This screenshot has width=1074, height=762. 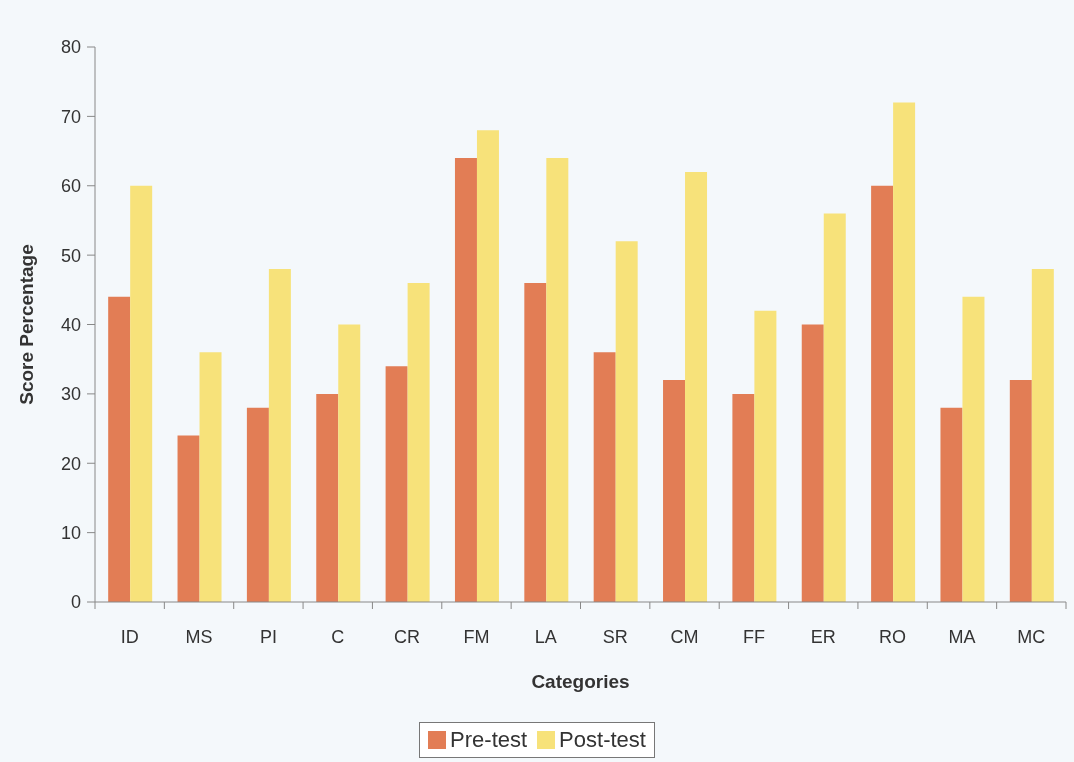 I want to click on y-tick-label: 30, so click(x=70, y=394).